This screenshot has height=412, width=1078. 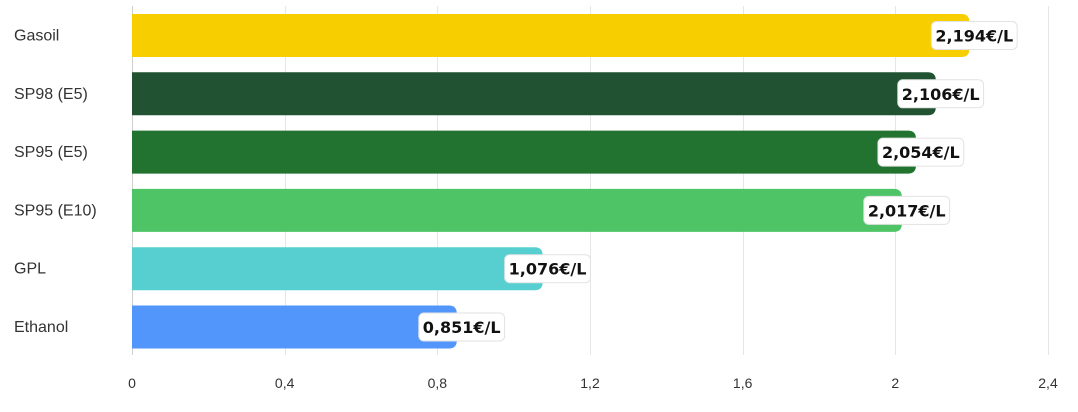 I want to click on value-label-text: 1,076€/L, so click(x=548, y=269).